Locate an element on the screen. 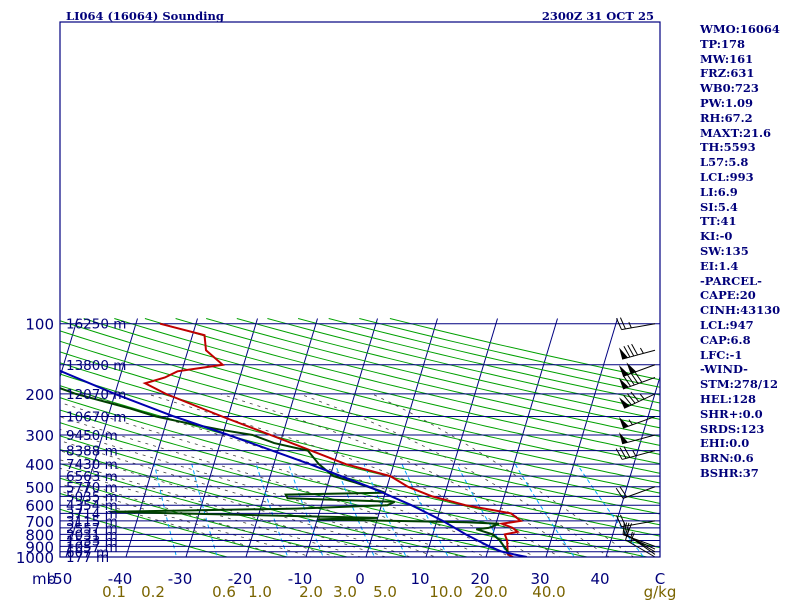 The width and height of the screenshot is (800, 600). height-label: 12070 m is located at coordinates (96, 395).